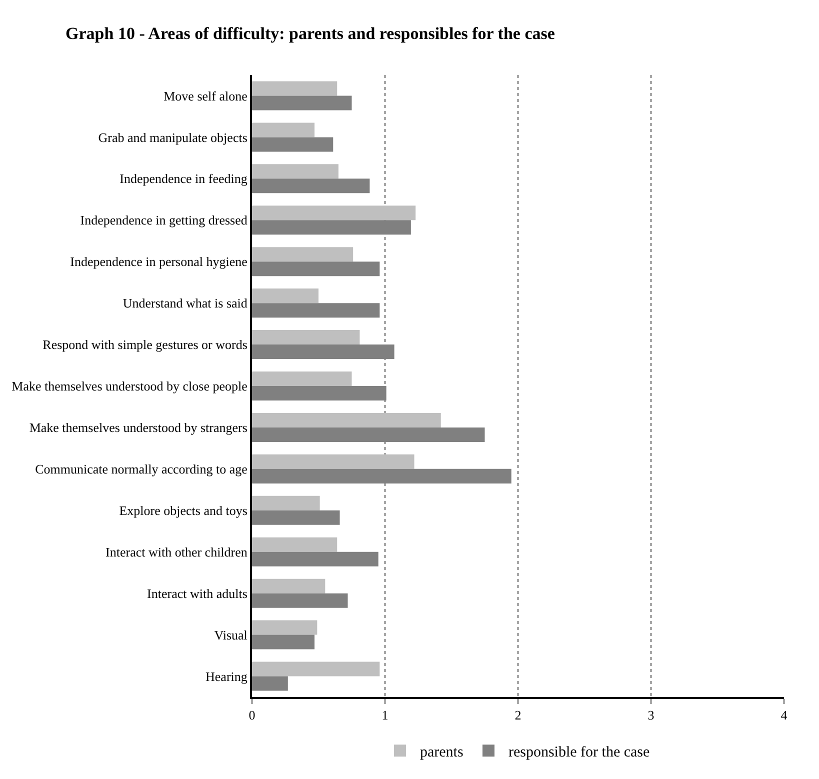 The width and height of the screenshot is (819, 779). Describe the element at coordinates (173, 137) in the screenshot. I see `y-tick-label: Grab and manipulate objects` at that location.